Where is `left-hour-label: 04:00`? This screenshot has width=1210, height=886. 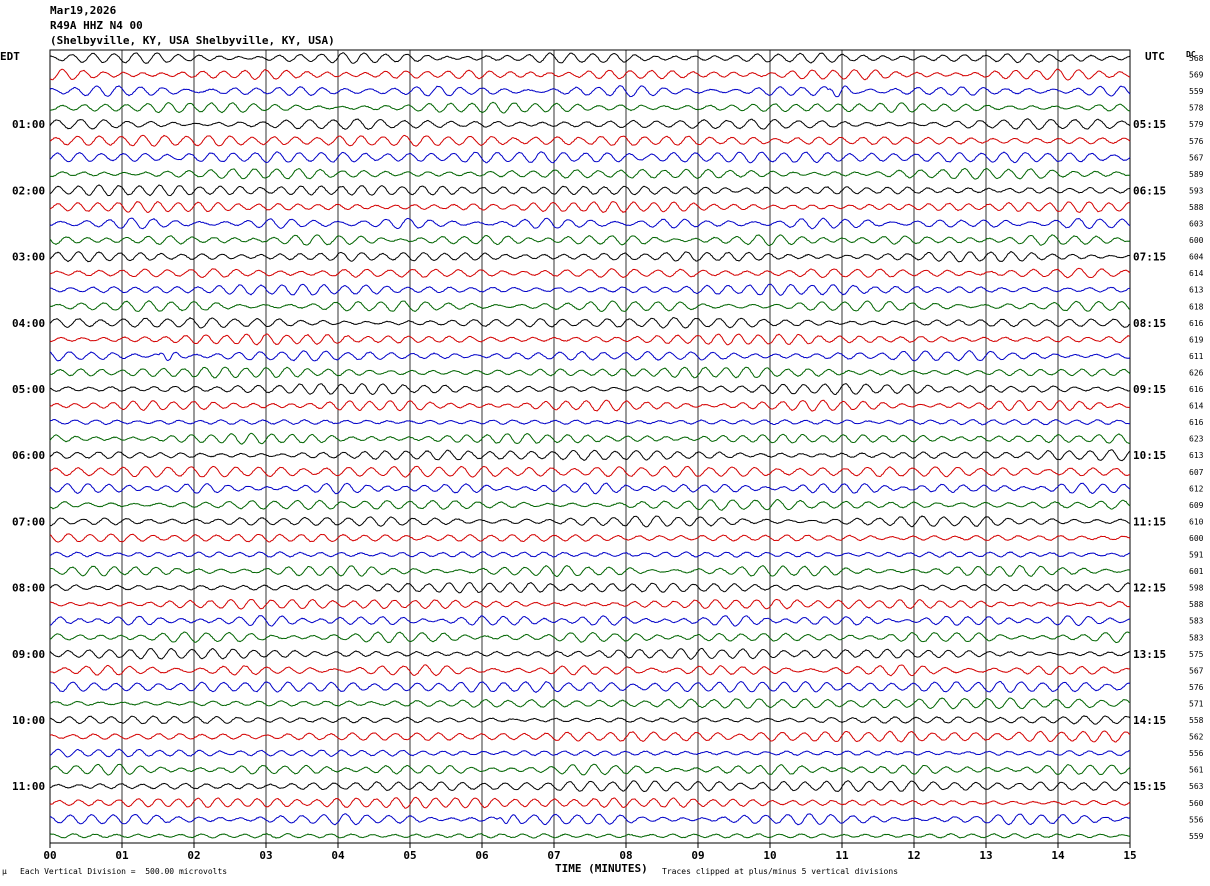 left-hour-label: 04:00 is located at coordinates (28, 323).